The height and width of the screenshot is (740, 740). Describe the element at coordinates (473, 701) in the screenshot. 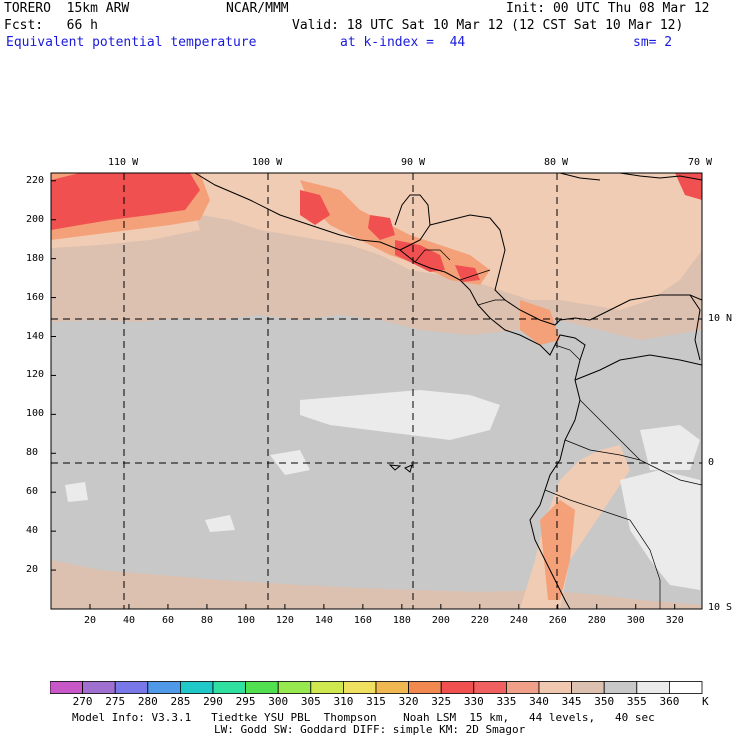

I see `colorbar-label: 330` at that location.